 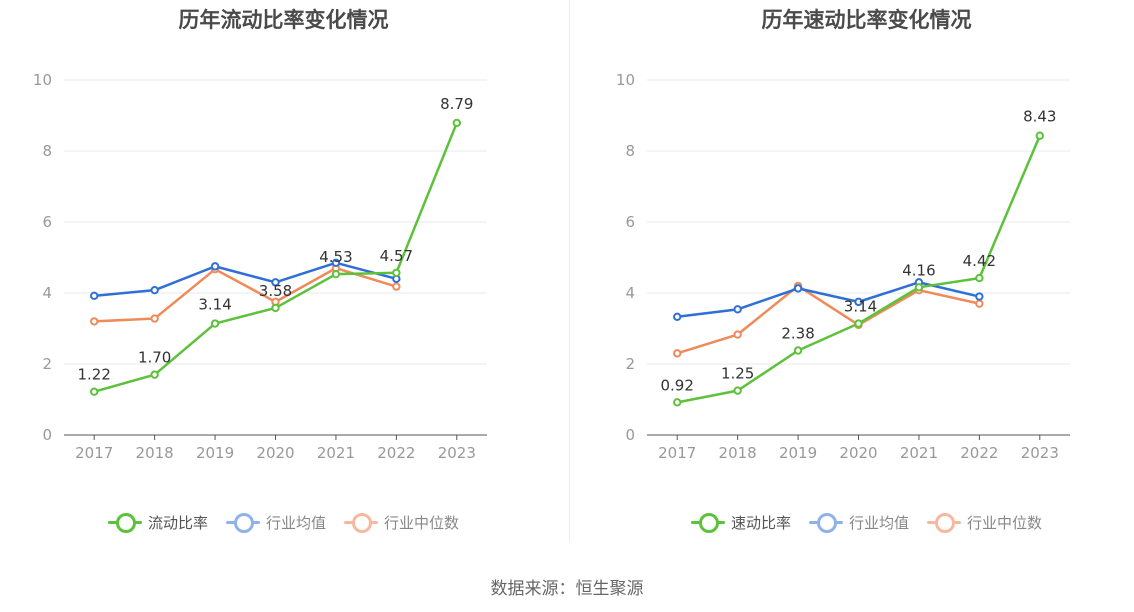 What do you see at coordinates (456, 104) in the screenshot?
I see `data-label: 8.79` at bounding box center [456, 104].